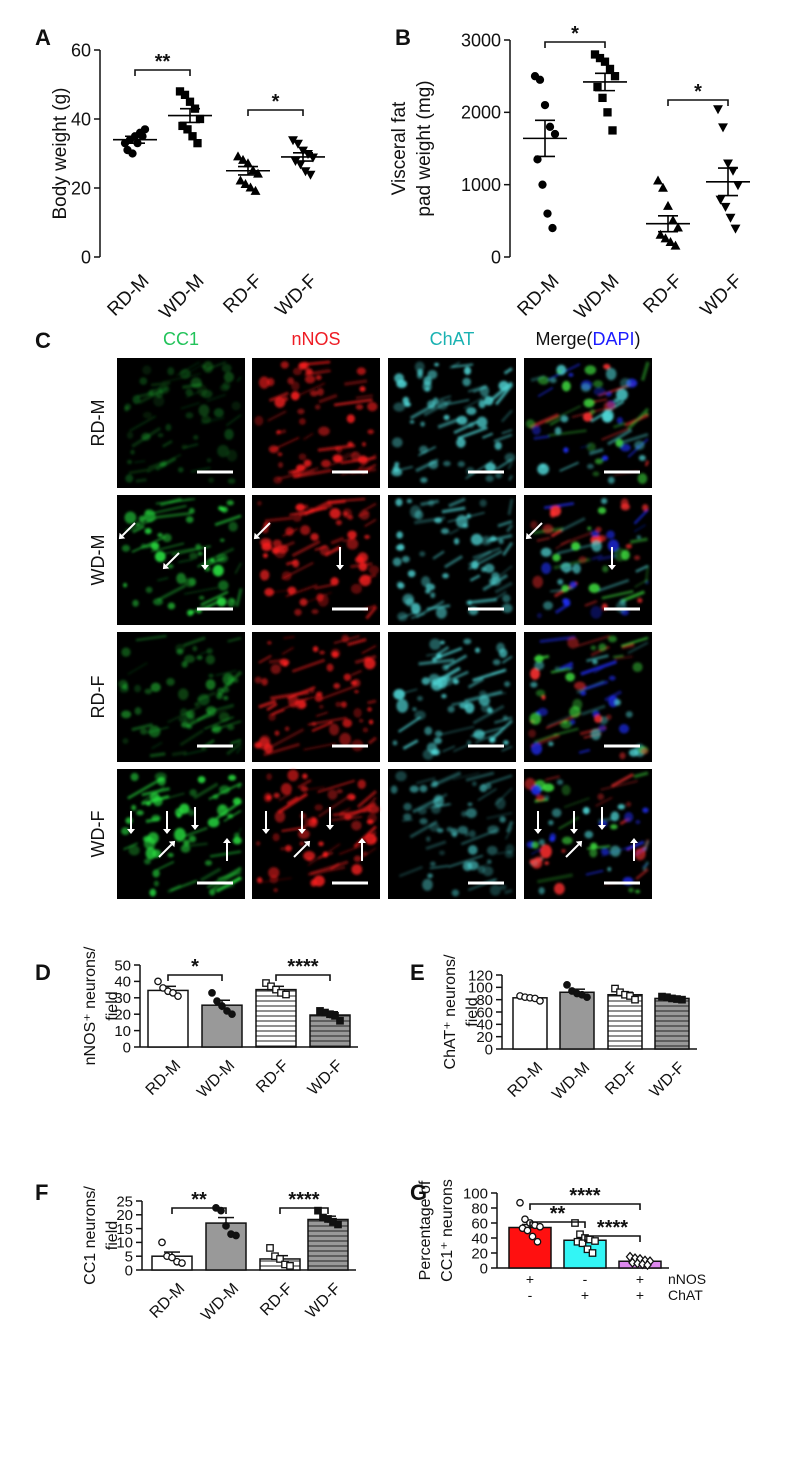 Image resolution: width=787 pixels, height=1460 pixels. Describe the element at coordinates (640, 1279) in the screenshot. I see `condition-sign: +` at that location.